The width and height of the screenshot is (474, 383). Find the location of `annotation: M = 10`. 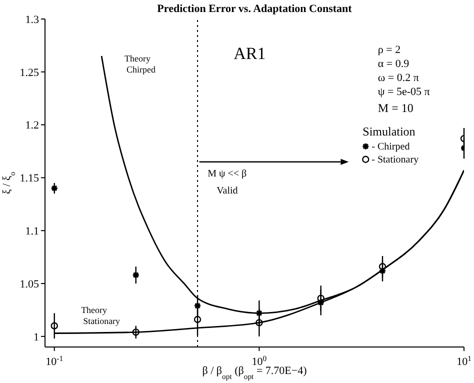

annotation: M = 10 is located at coordinates (396, 107).